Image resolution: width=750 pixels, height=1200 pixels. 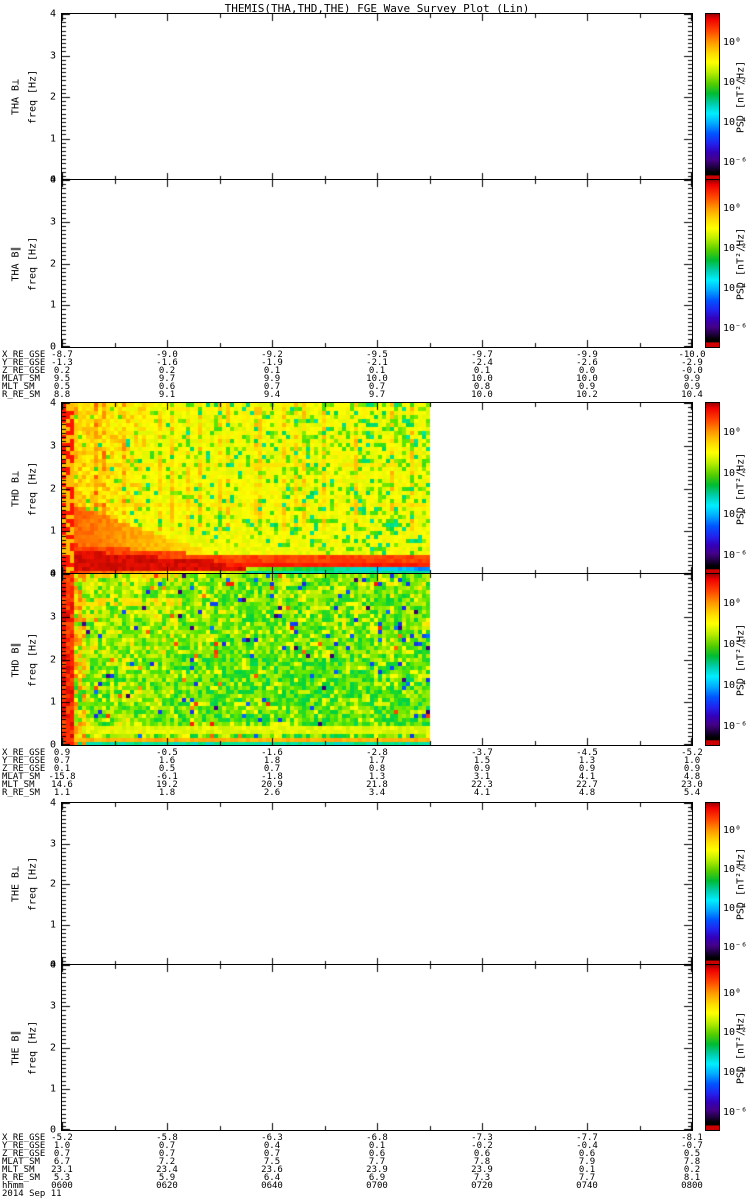 I want to click on ephemeris-value: -1.3, so click(x=62, y=363).